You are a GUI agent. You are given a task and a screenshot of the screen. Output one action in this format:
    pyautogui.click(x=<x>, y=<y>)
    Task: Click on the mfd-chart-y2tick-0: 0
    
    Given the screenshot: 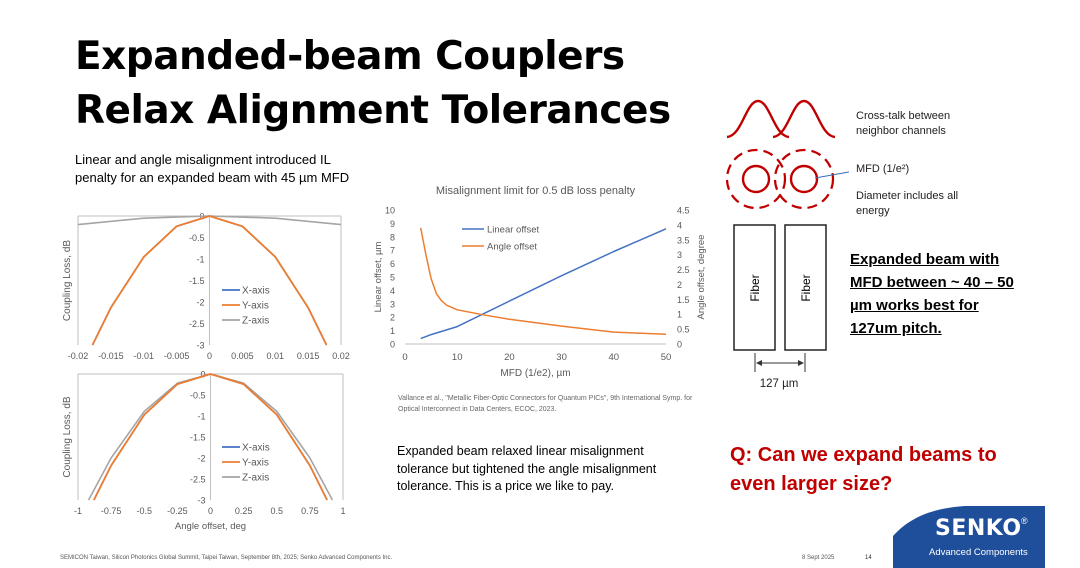 What is the action you would take?
    pyautogui.click(x=679, y=345)
    